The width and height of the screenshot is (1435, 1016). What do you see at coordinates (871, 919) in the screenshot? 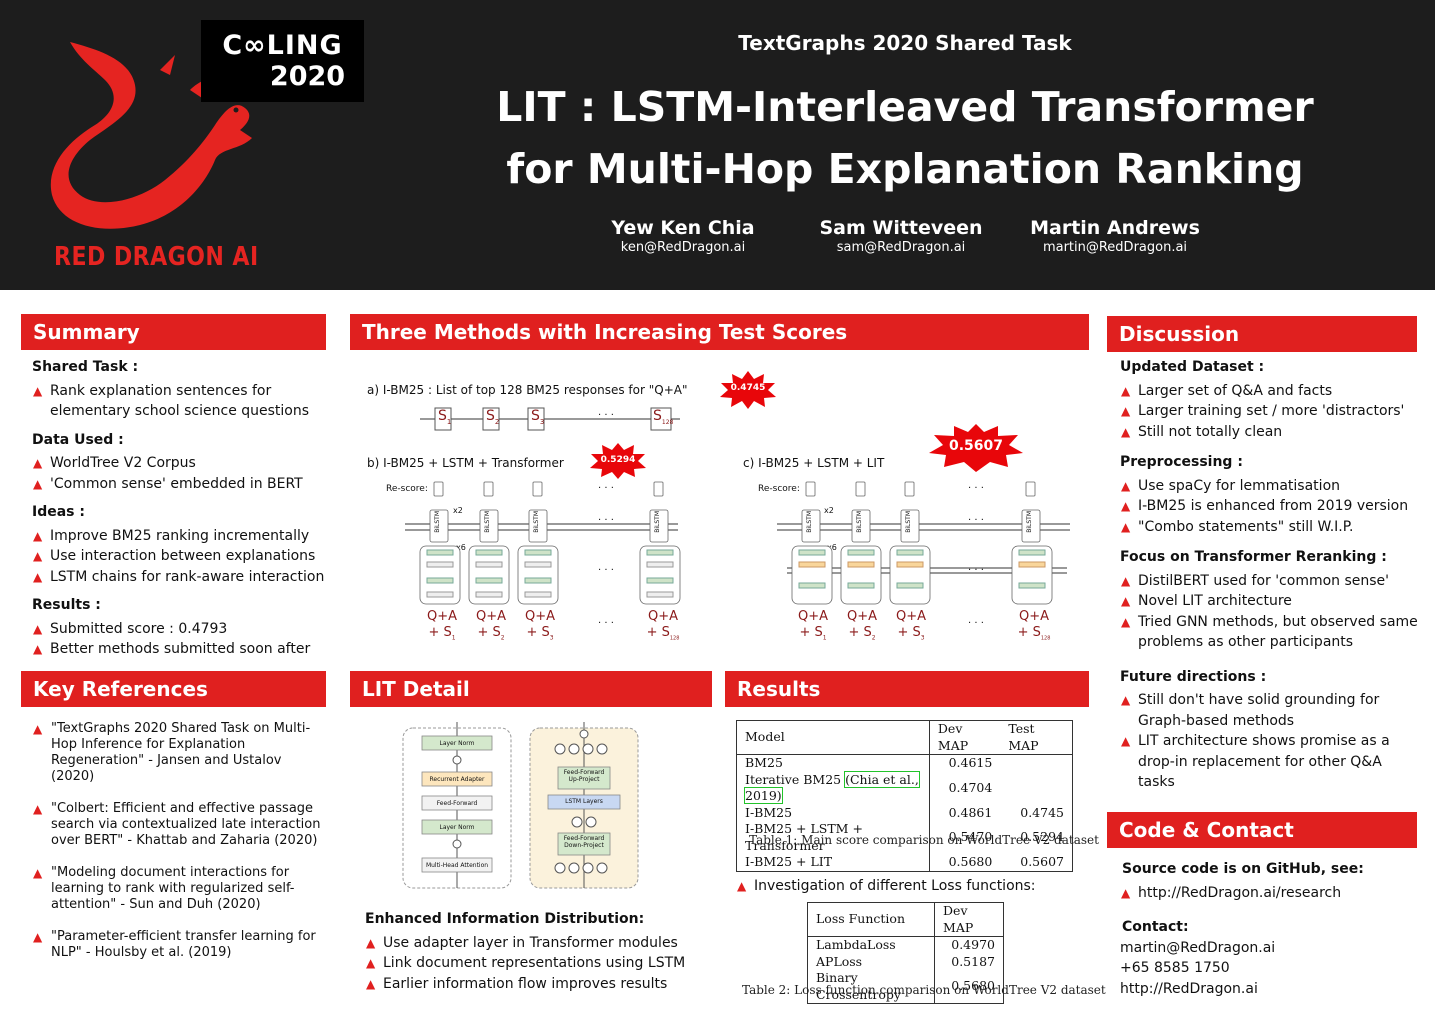
I see `table-header: Loss Function` at bounding box center [871, 919].